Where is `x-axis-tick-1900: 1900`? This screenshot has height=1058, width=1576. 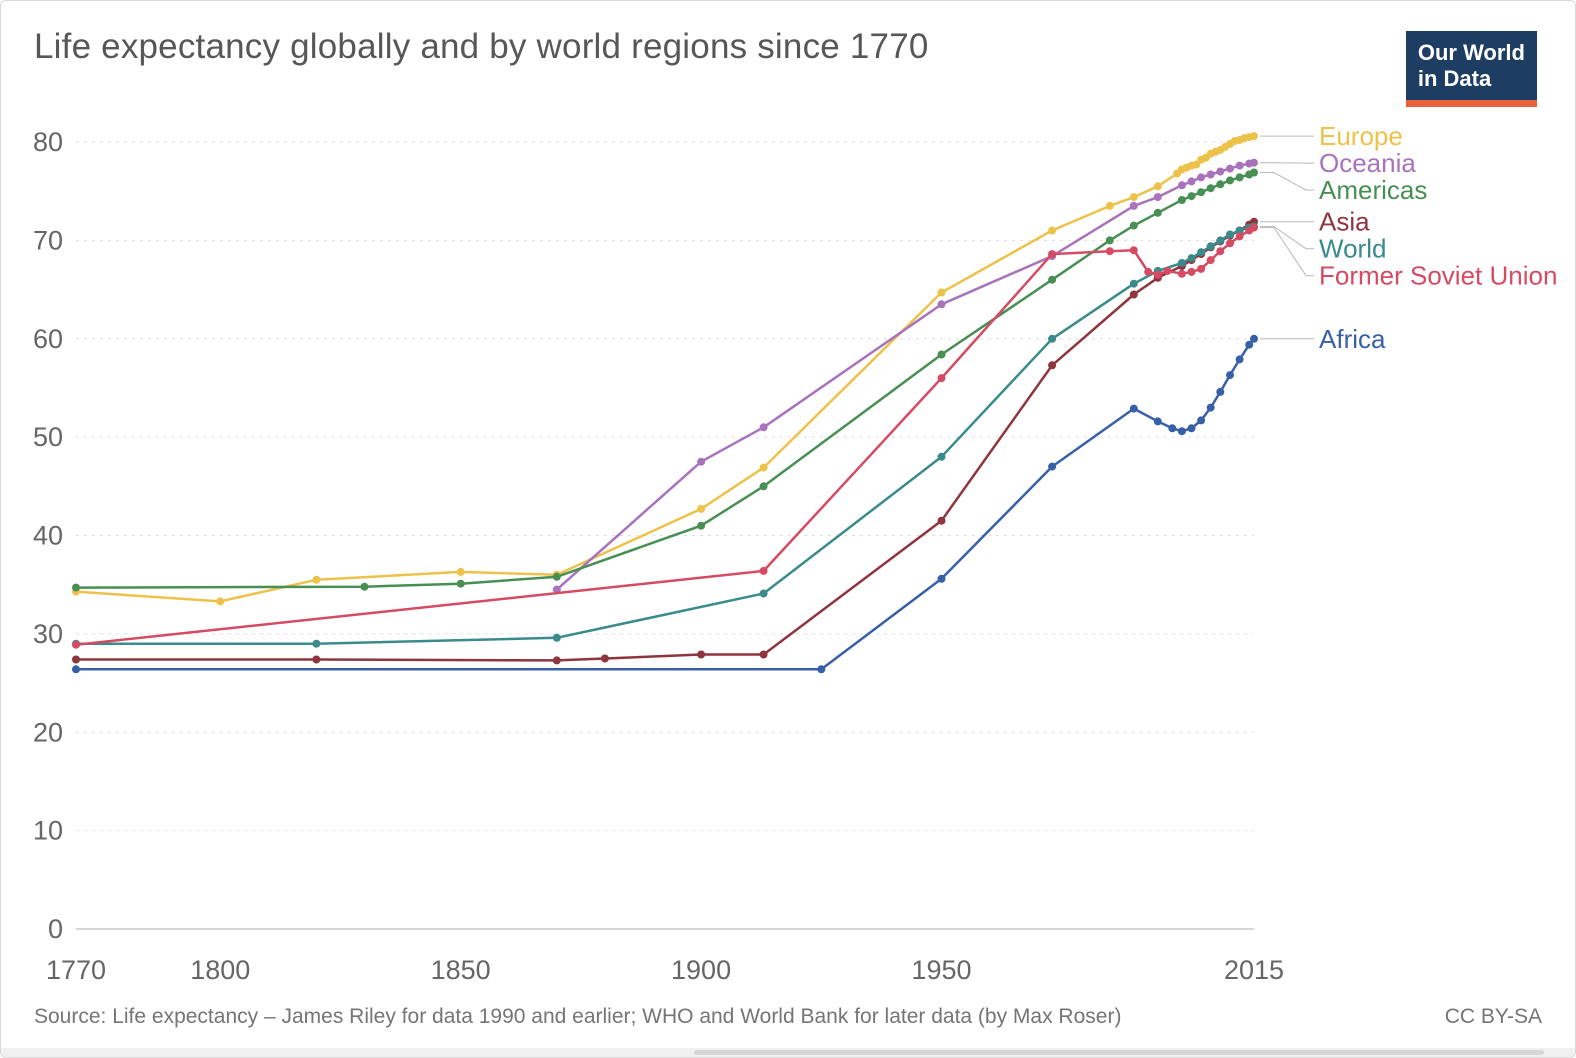 x-axis-tick-1900: 1900 is located at coordinates (701, 970).